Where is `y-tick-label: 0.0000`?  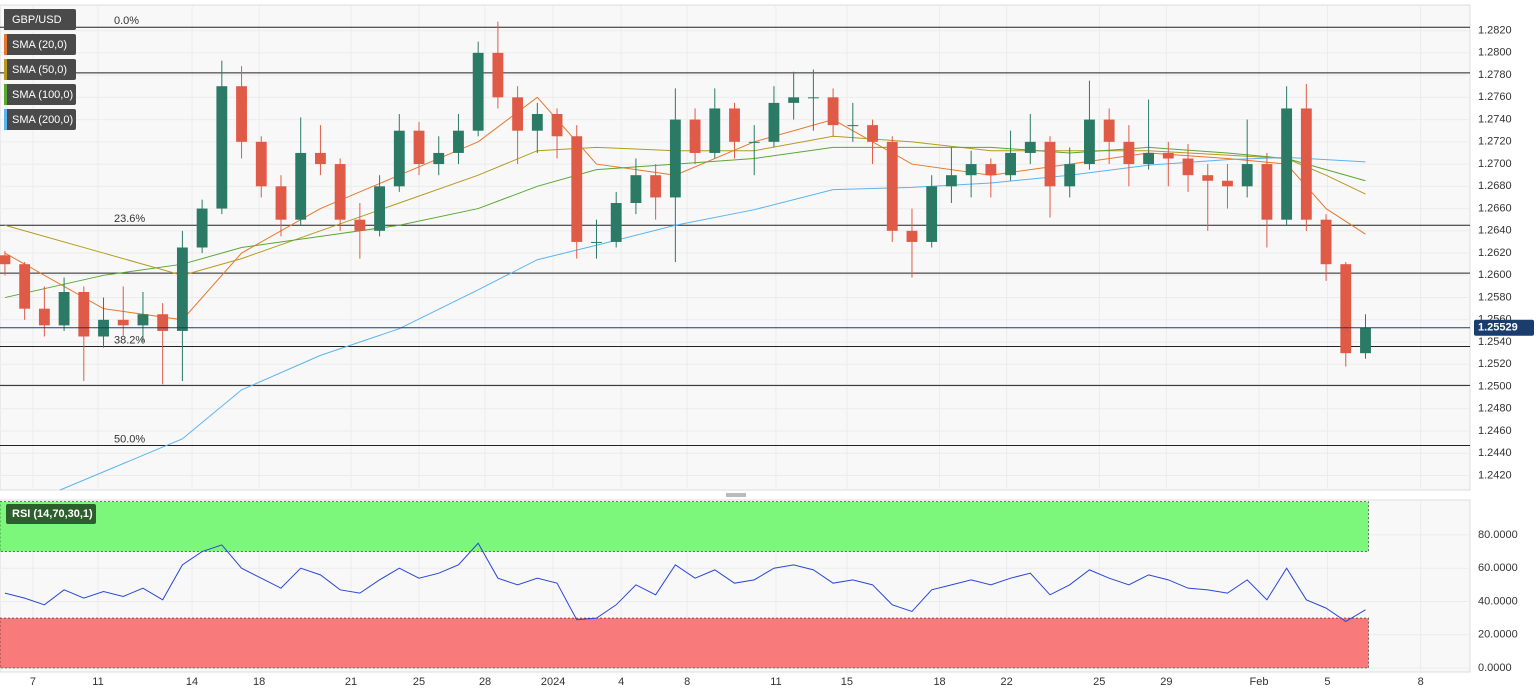 y-tick-label: 0.0000 is located at coordinates (1495, 668).